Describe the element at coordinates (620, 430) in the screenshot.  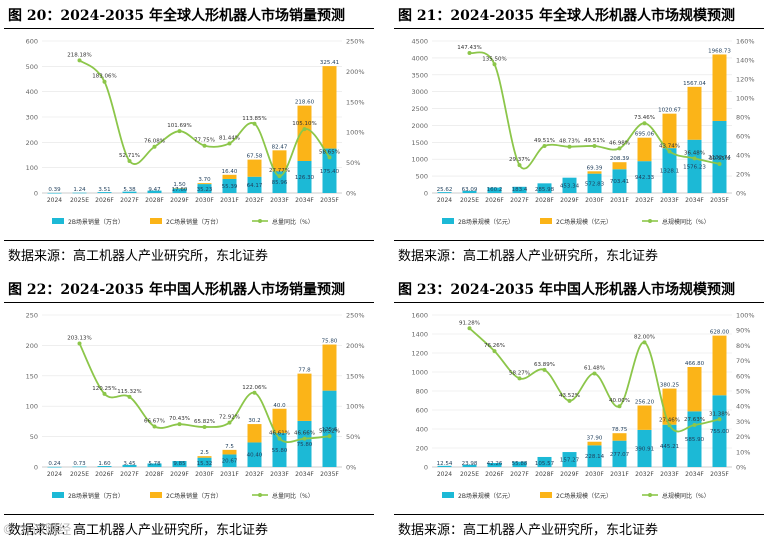
I see `bar-2c-label: 78.75` at that location.